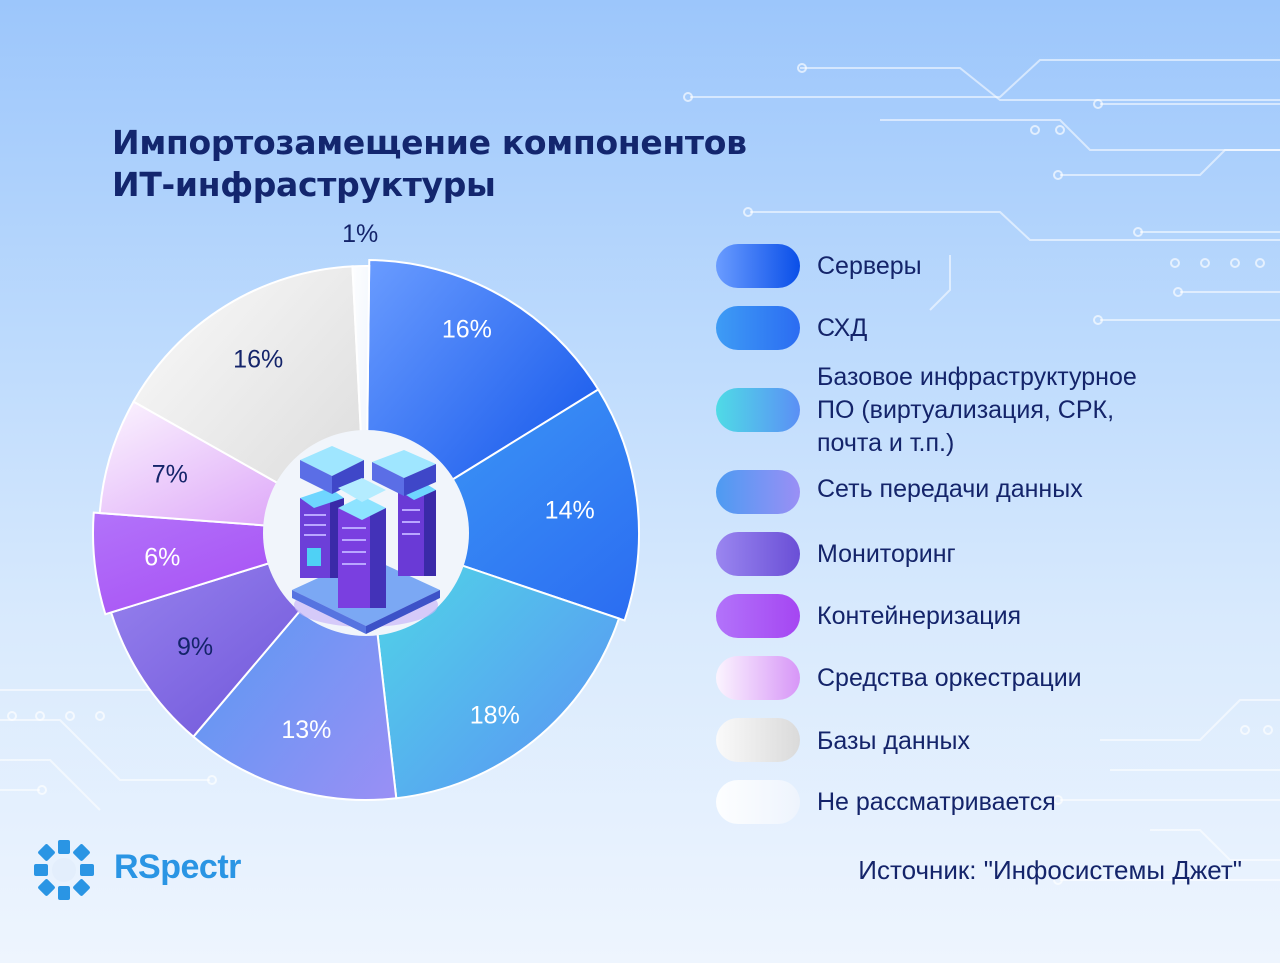 Image resolution: width=1280 pixels, height=963 pixels. What do you see at coordinates (893, 741) in the screenshot?
I see `legend-label-databases: Базы данных` at bounding box center [893, 741].